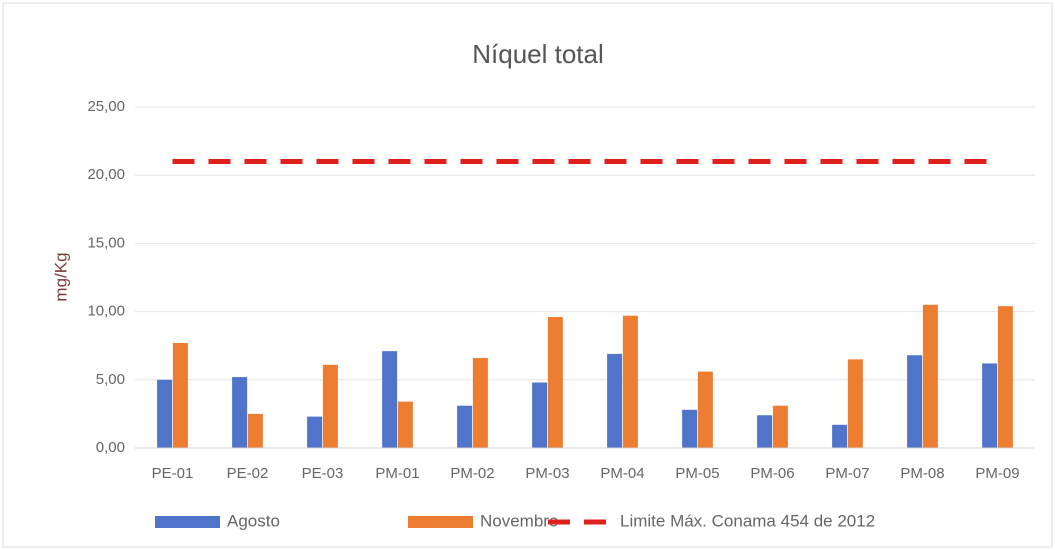 This screenshot has width=1055, height=550. What do you see at coordinates (519, 520) in the screenshot?
I see `legend-label: Novembro` at bounding box center [519, 520].